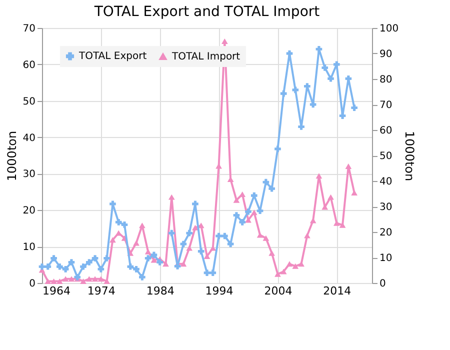 The image size is (450, 350). Describe the element at coordinates (386, 207) in the screenshot. I see `y2-tick-label: 30` at that location.